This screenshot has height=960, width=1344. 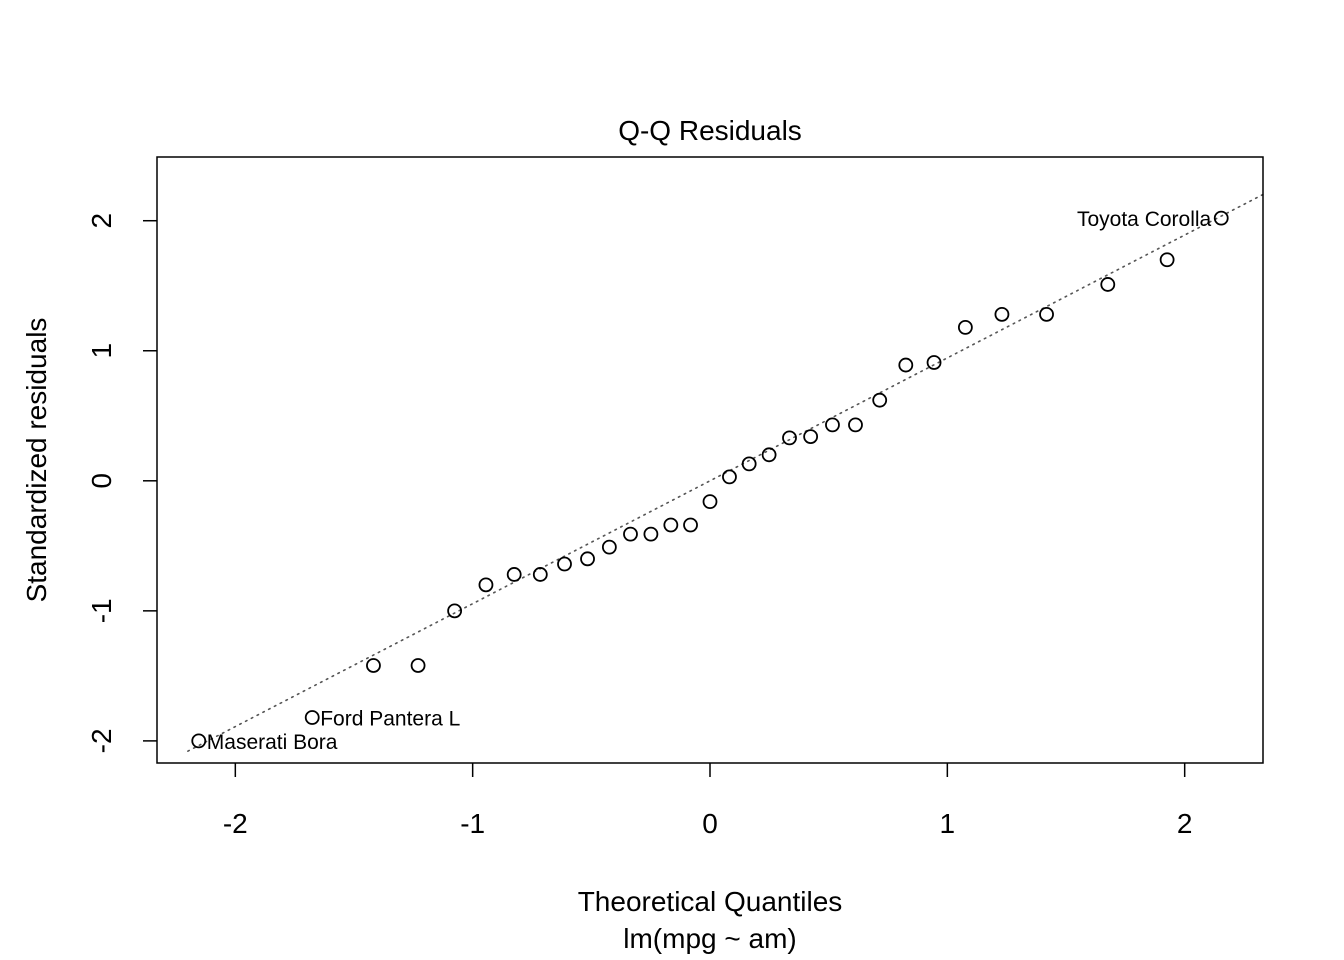 What do you see at coordinates (101, 351) in the screenshot?
I see `y-tick-label: 1` at bounding box center [101, 351].